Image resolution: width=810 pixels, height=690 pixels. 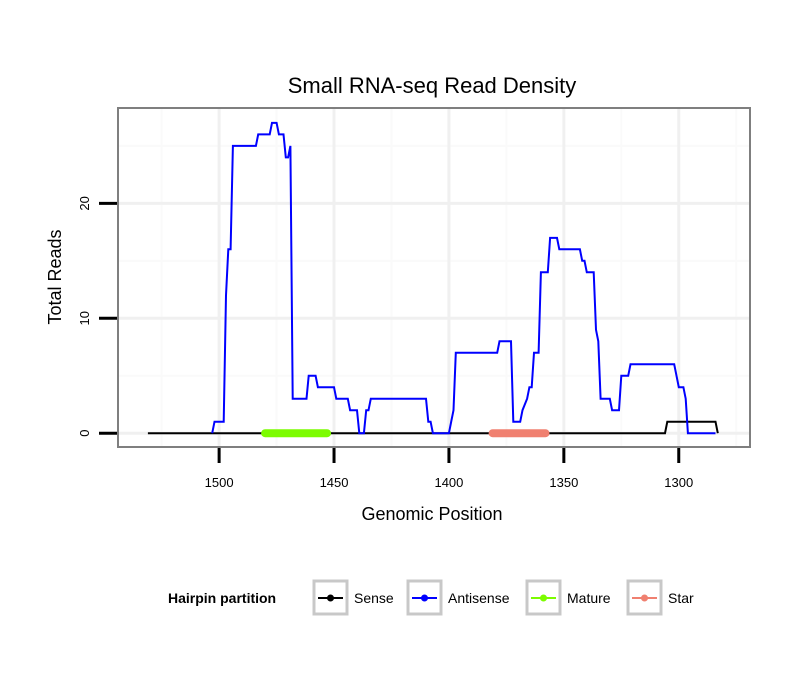 I want to click on legend-title: Hairpin partition, so click(x=222, y=598).